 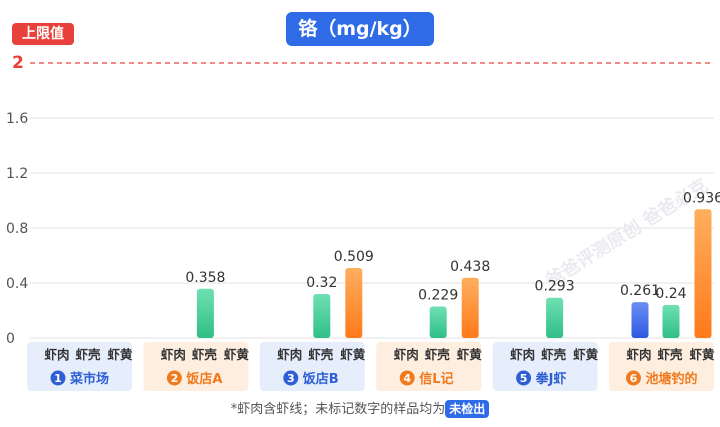 I want to click on group-number: 1, so click(x=58, y=378).